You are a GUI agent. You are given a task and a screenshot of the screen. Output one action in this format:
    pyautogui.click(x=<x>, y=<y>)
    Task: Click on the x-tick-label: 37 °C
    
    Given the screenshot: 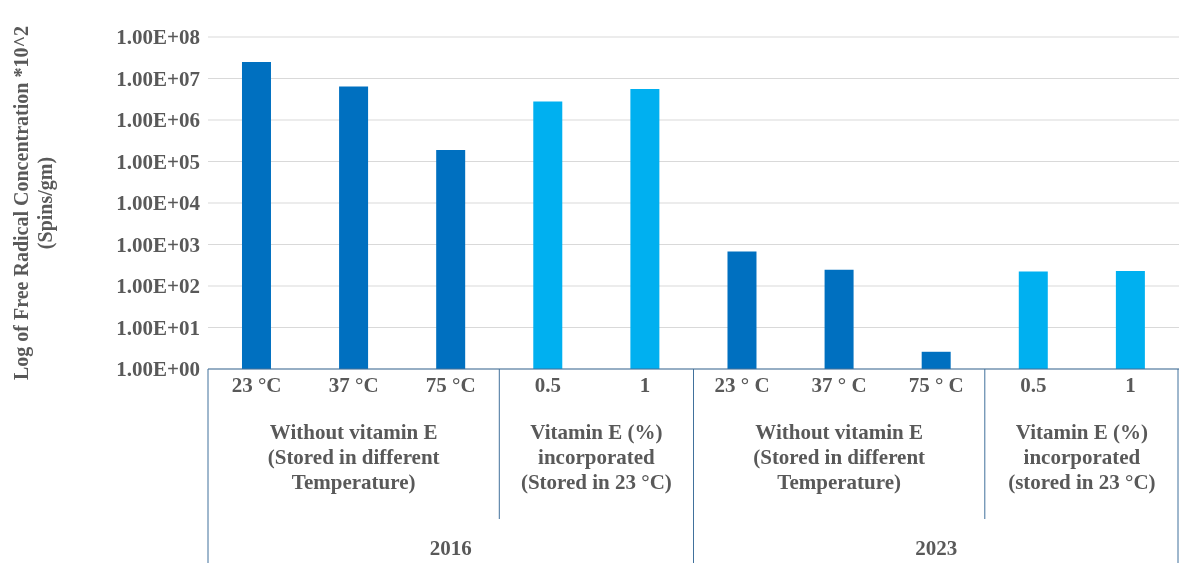 What is the action you would take?
    pyautogui.click(x=353, y=384)
    